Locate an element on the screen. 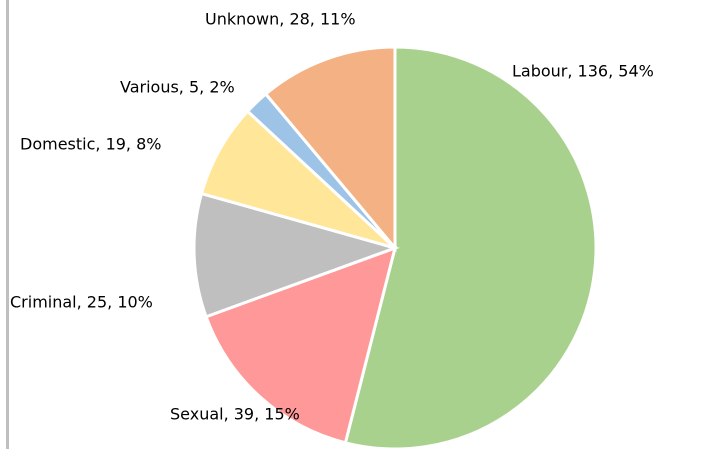  data-label: Labour, 136, 54% is located at coordinates (583, 71).